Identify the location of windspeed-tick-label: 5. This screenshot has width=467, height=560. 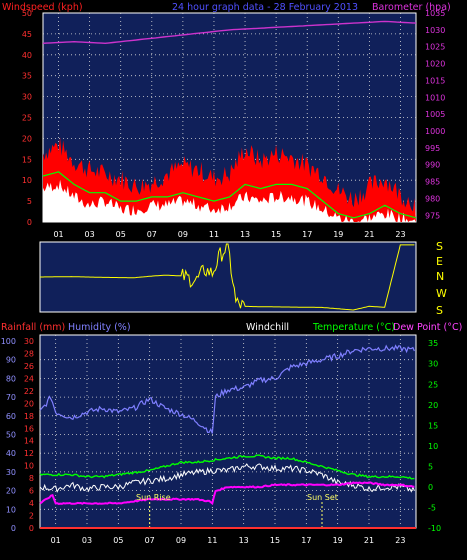
(29, 201).